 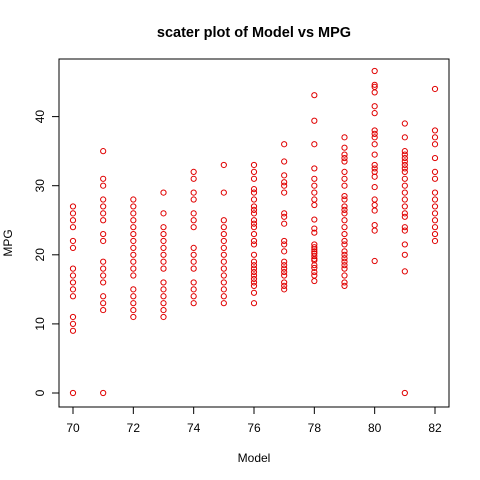 What do you see at coordinates (46, 253) in the screenshot?
I see `y-axis: 0 10 20 30 40` at bounding box center [46, 253].